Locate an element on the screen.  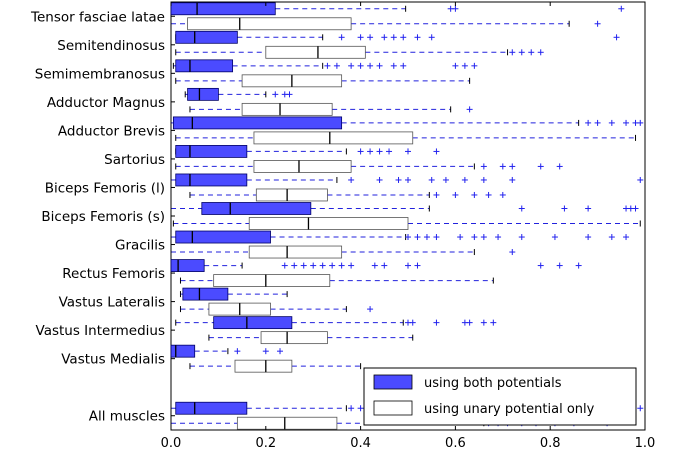
category-label: Sartorius is located at coordinates (134, 160).